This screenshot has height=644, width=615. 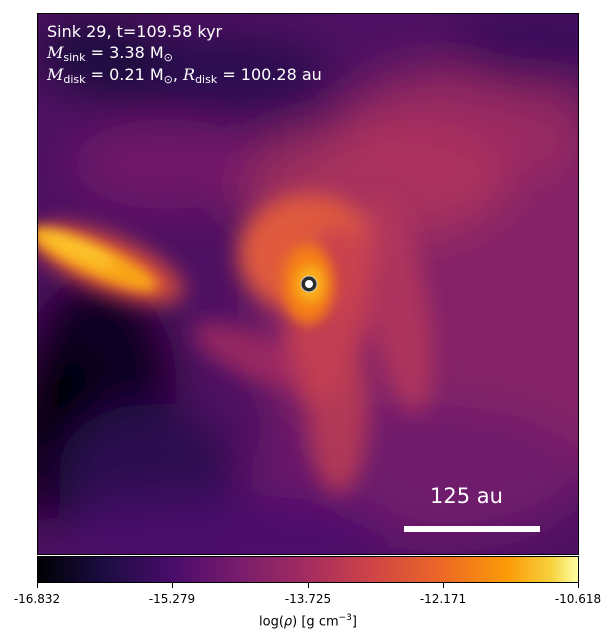 I want to click on colorbar-tick-label: -16.832, so click(x=37, y=599).